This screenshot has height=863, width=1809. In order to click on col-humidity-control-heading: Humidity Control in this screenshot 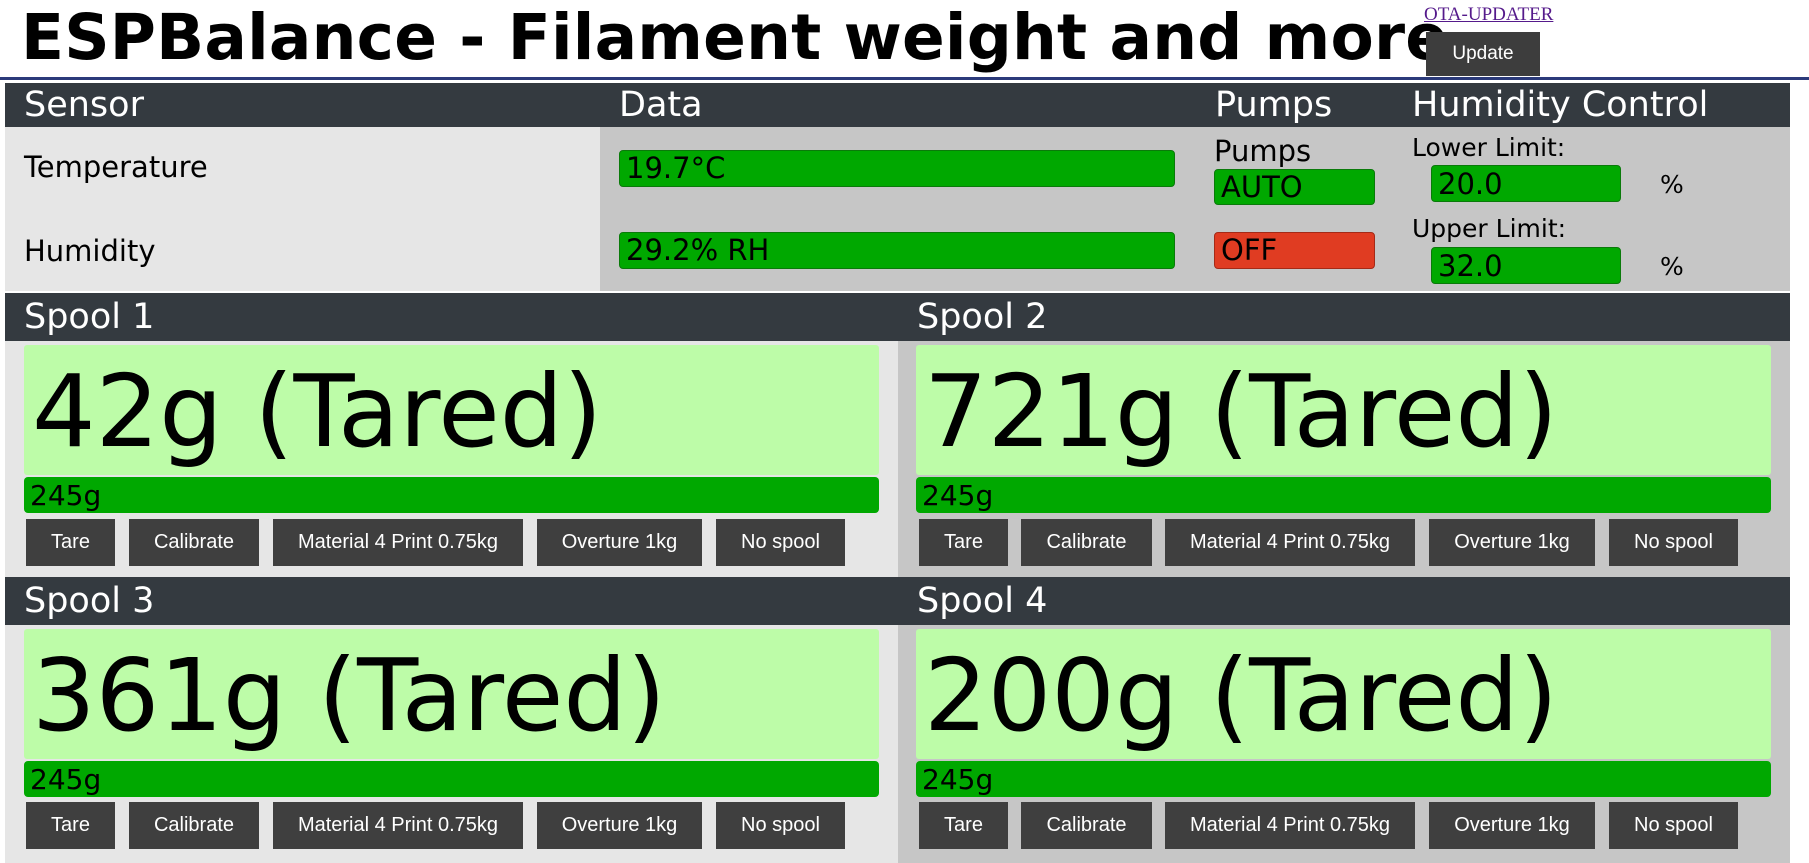, I will do `click(1560, 105)`.